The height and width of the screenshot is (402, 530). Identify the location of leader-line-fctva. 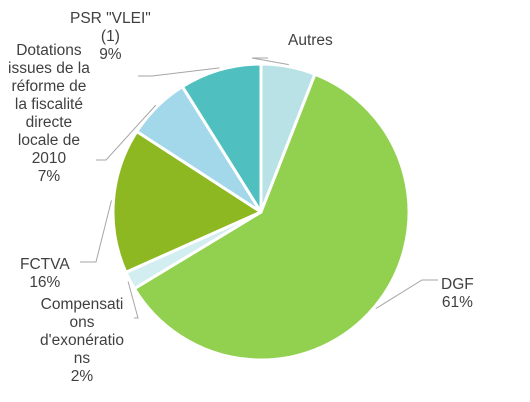
(96, 231).